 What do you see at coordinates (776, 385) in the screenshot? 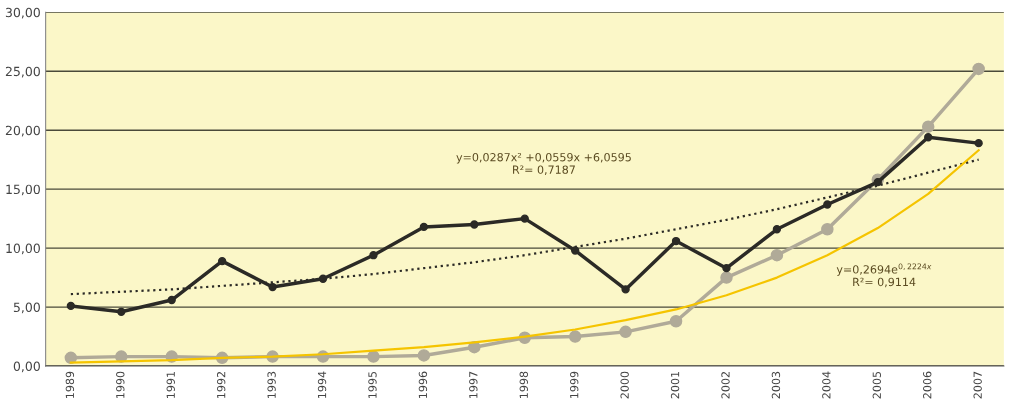
I see `x-tick-label: 2003` at bounding box center [776, 385].